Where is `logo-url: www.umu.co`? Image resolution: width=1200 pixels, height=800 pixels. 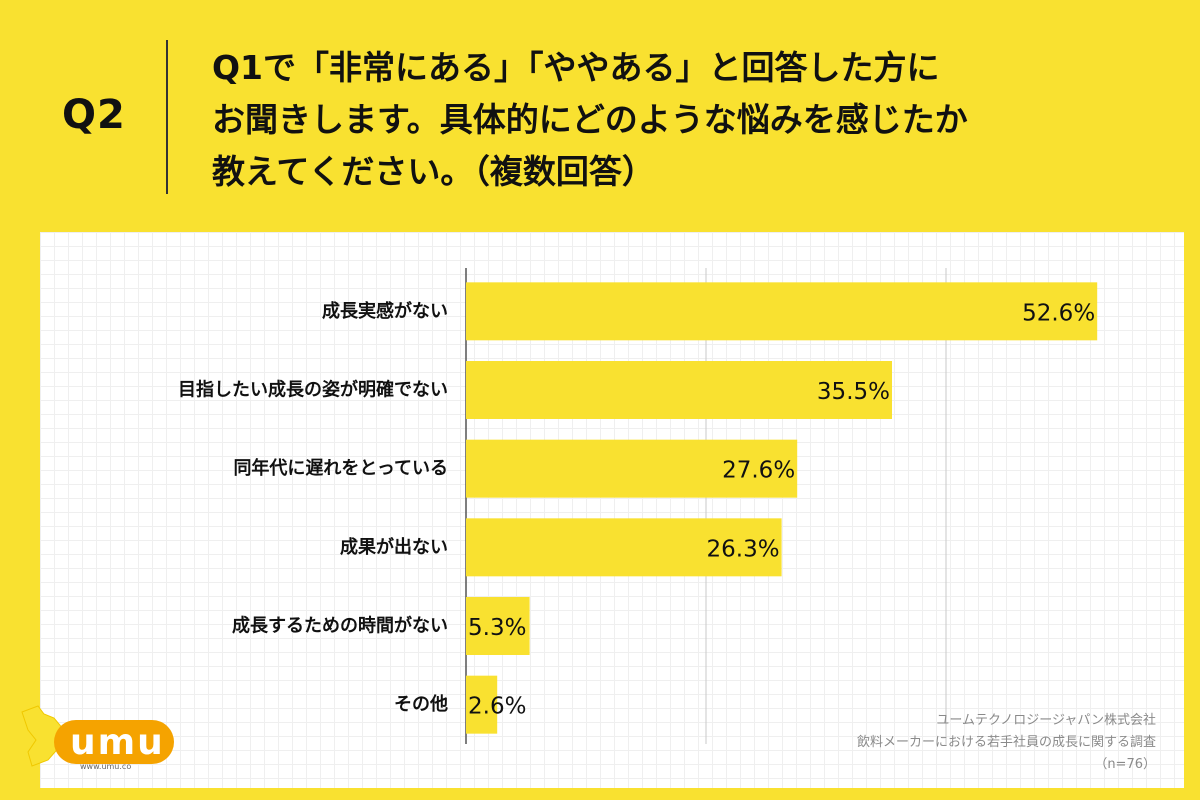
logo-url: www.umu.co is located at coordinates (106, 766).